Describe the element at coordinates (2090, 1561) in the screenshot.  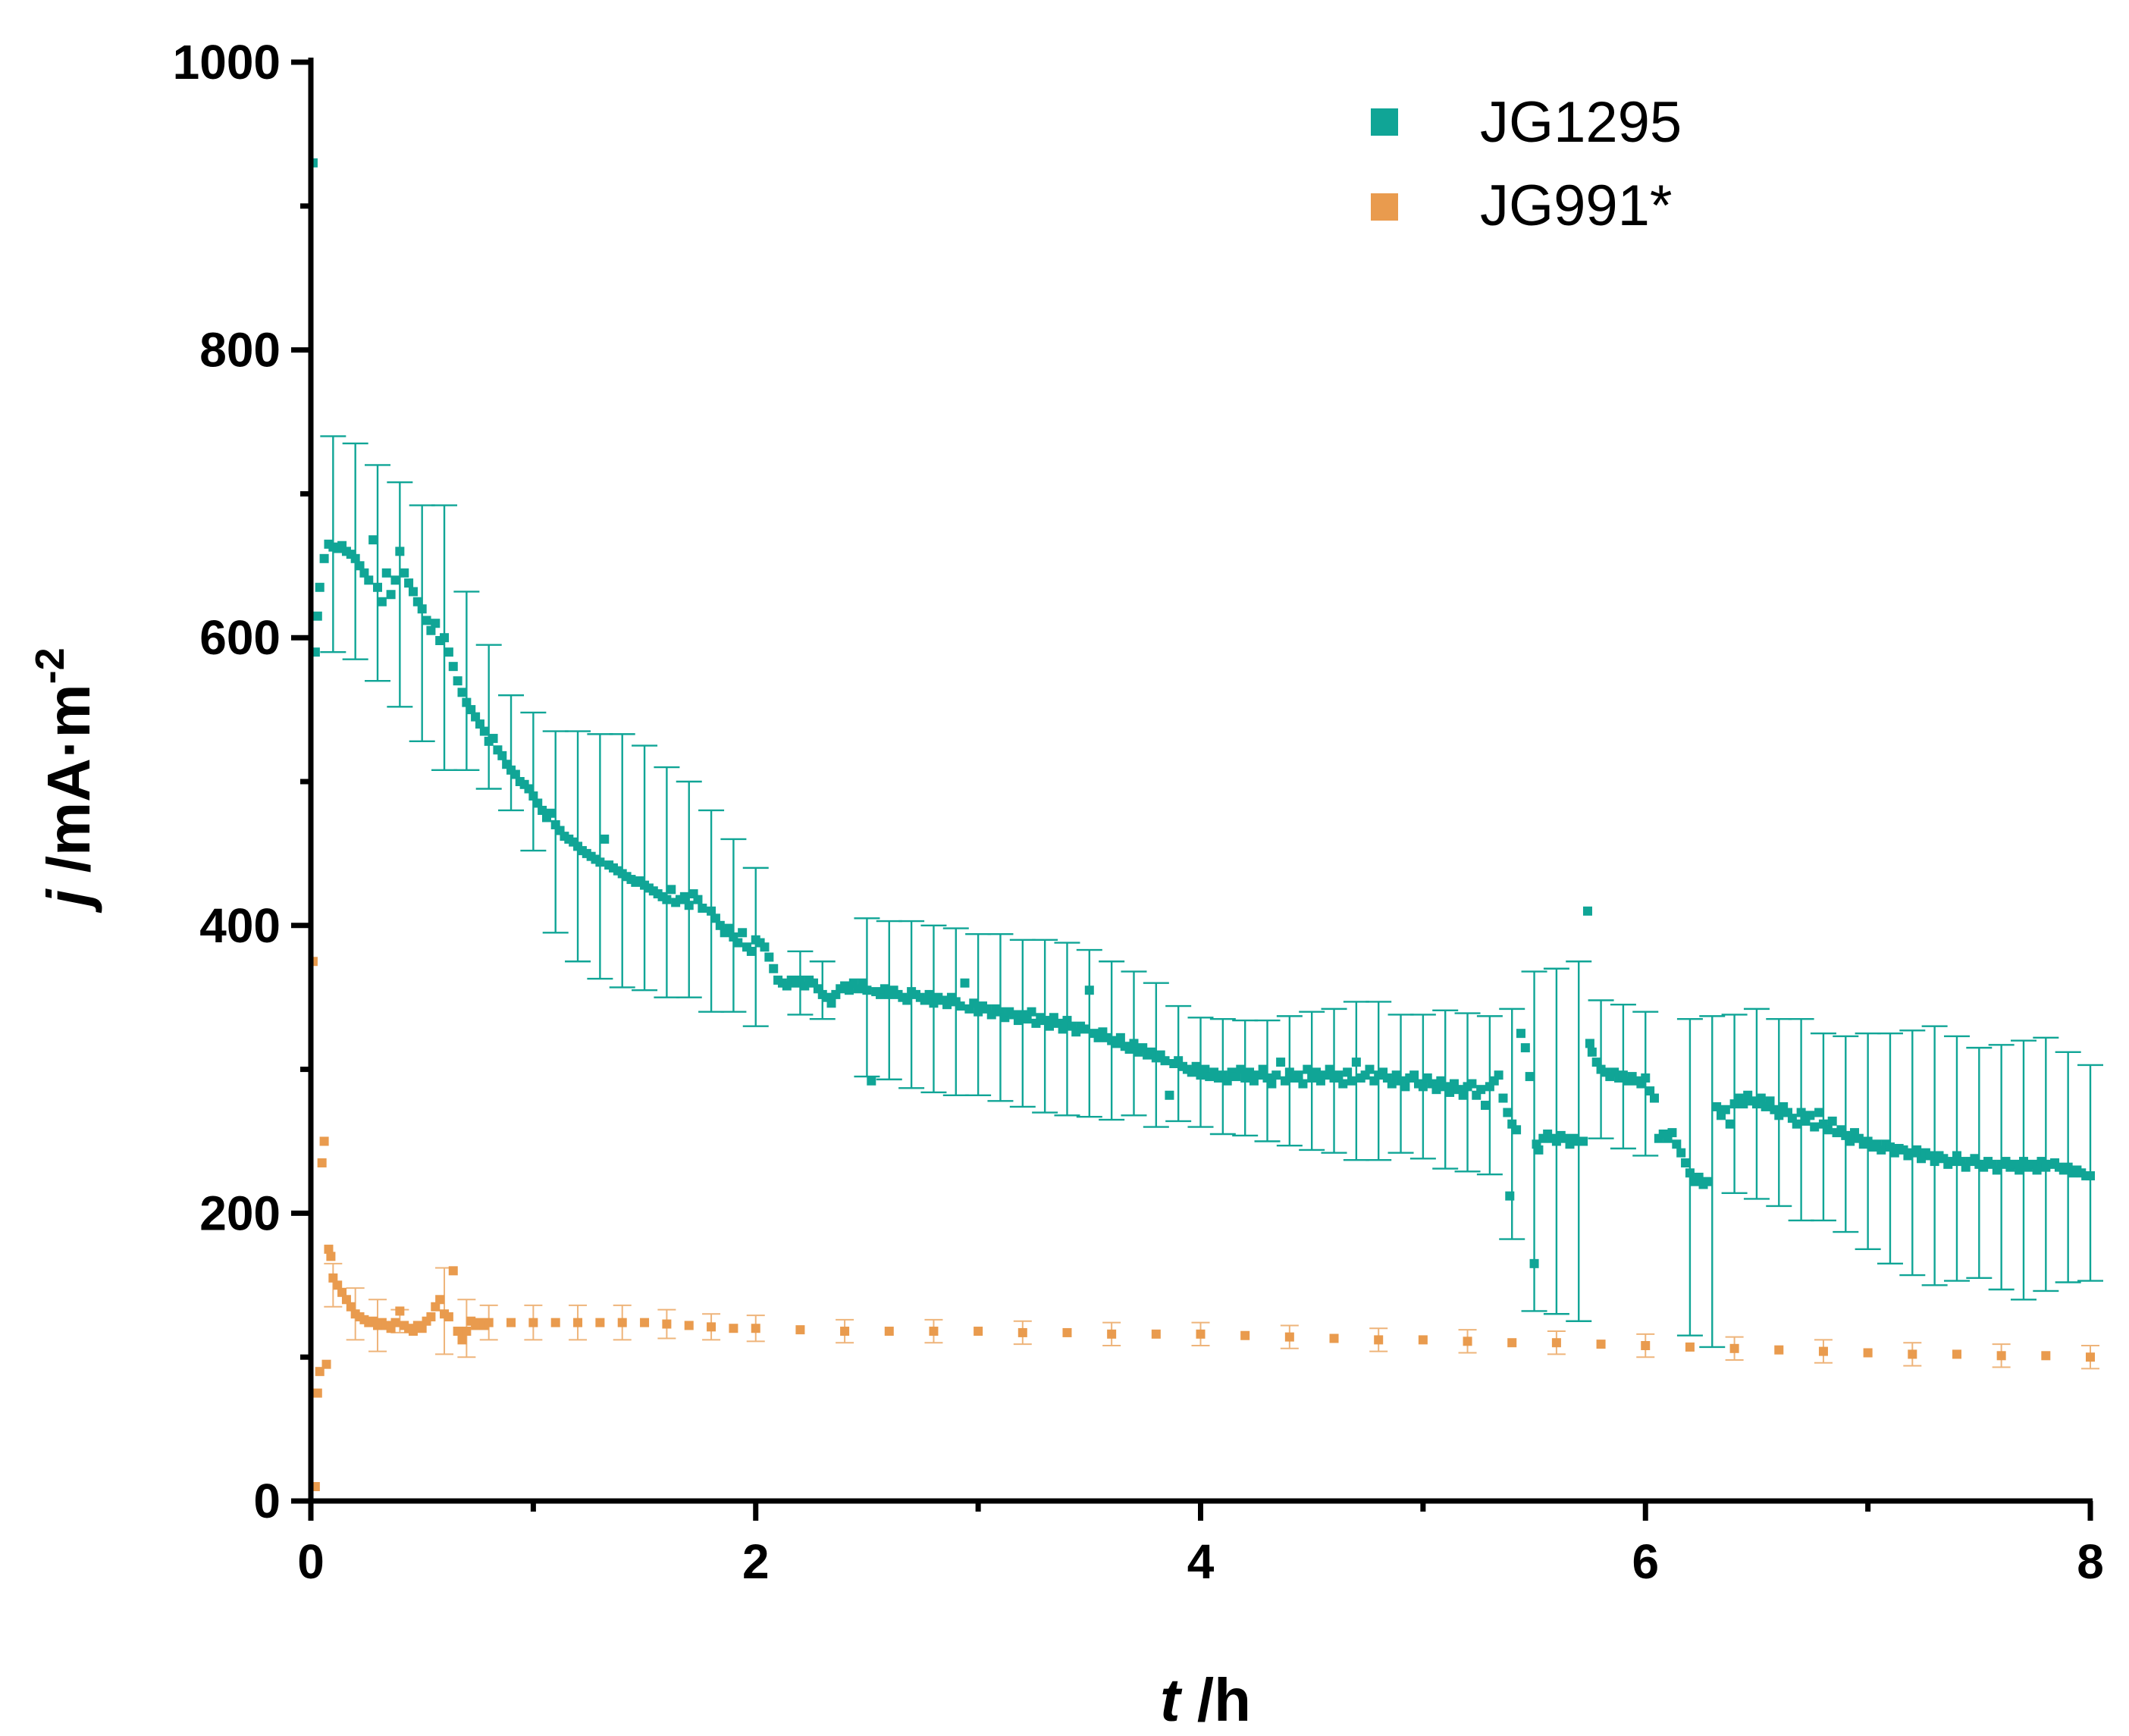
I see `x-tick-label: 8` at that location.